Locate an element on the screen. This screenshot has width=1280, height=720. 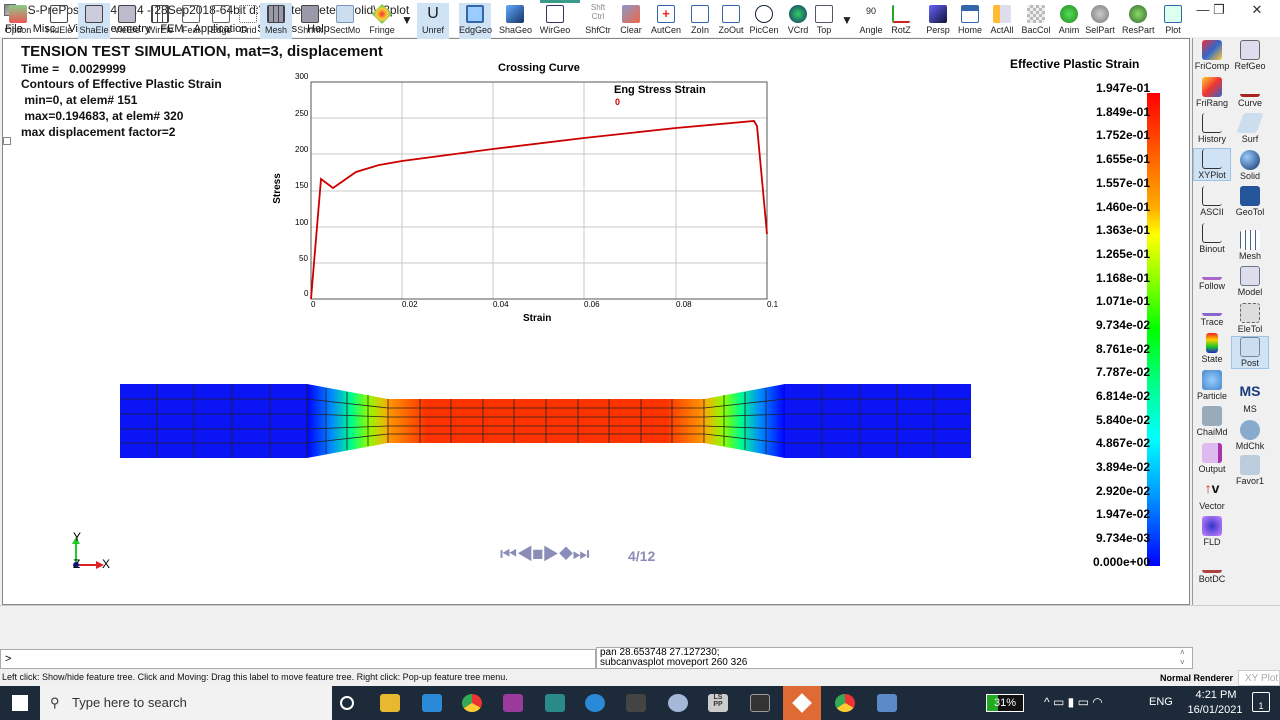
menu-file: File is located at coordinates (14, 28).